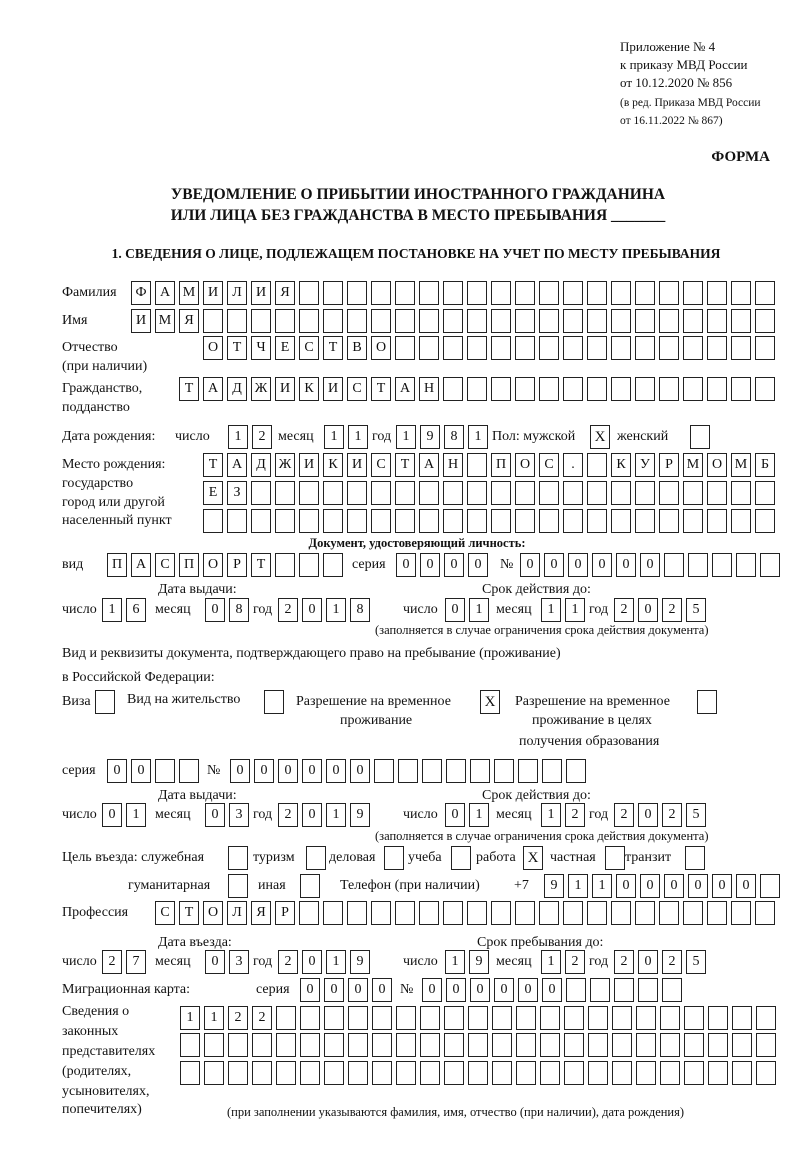 The width and height of the screenshot is (800, 1163). What do you see at coordinates (261, 348) in the screenshot?
I see `char-cell: Ч` at bounding box center [261, 348].